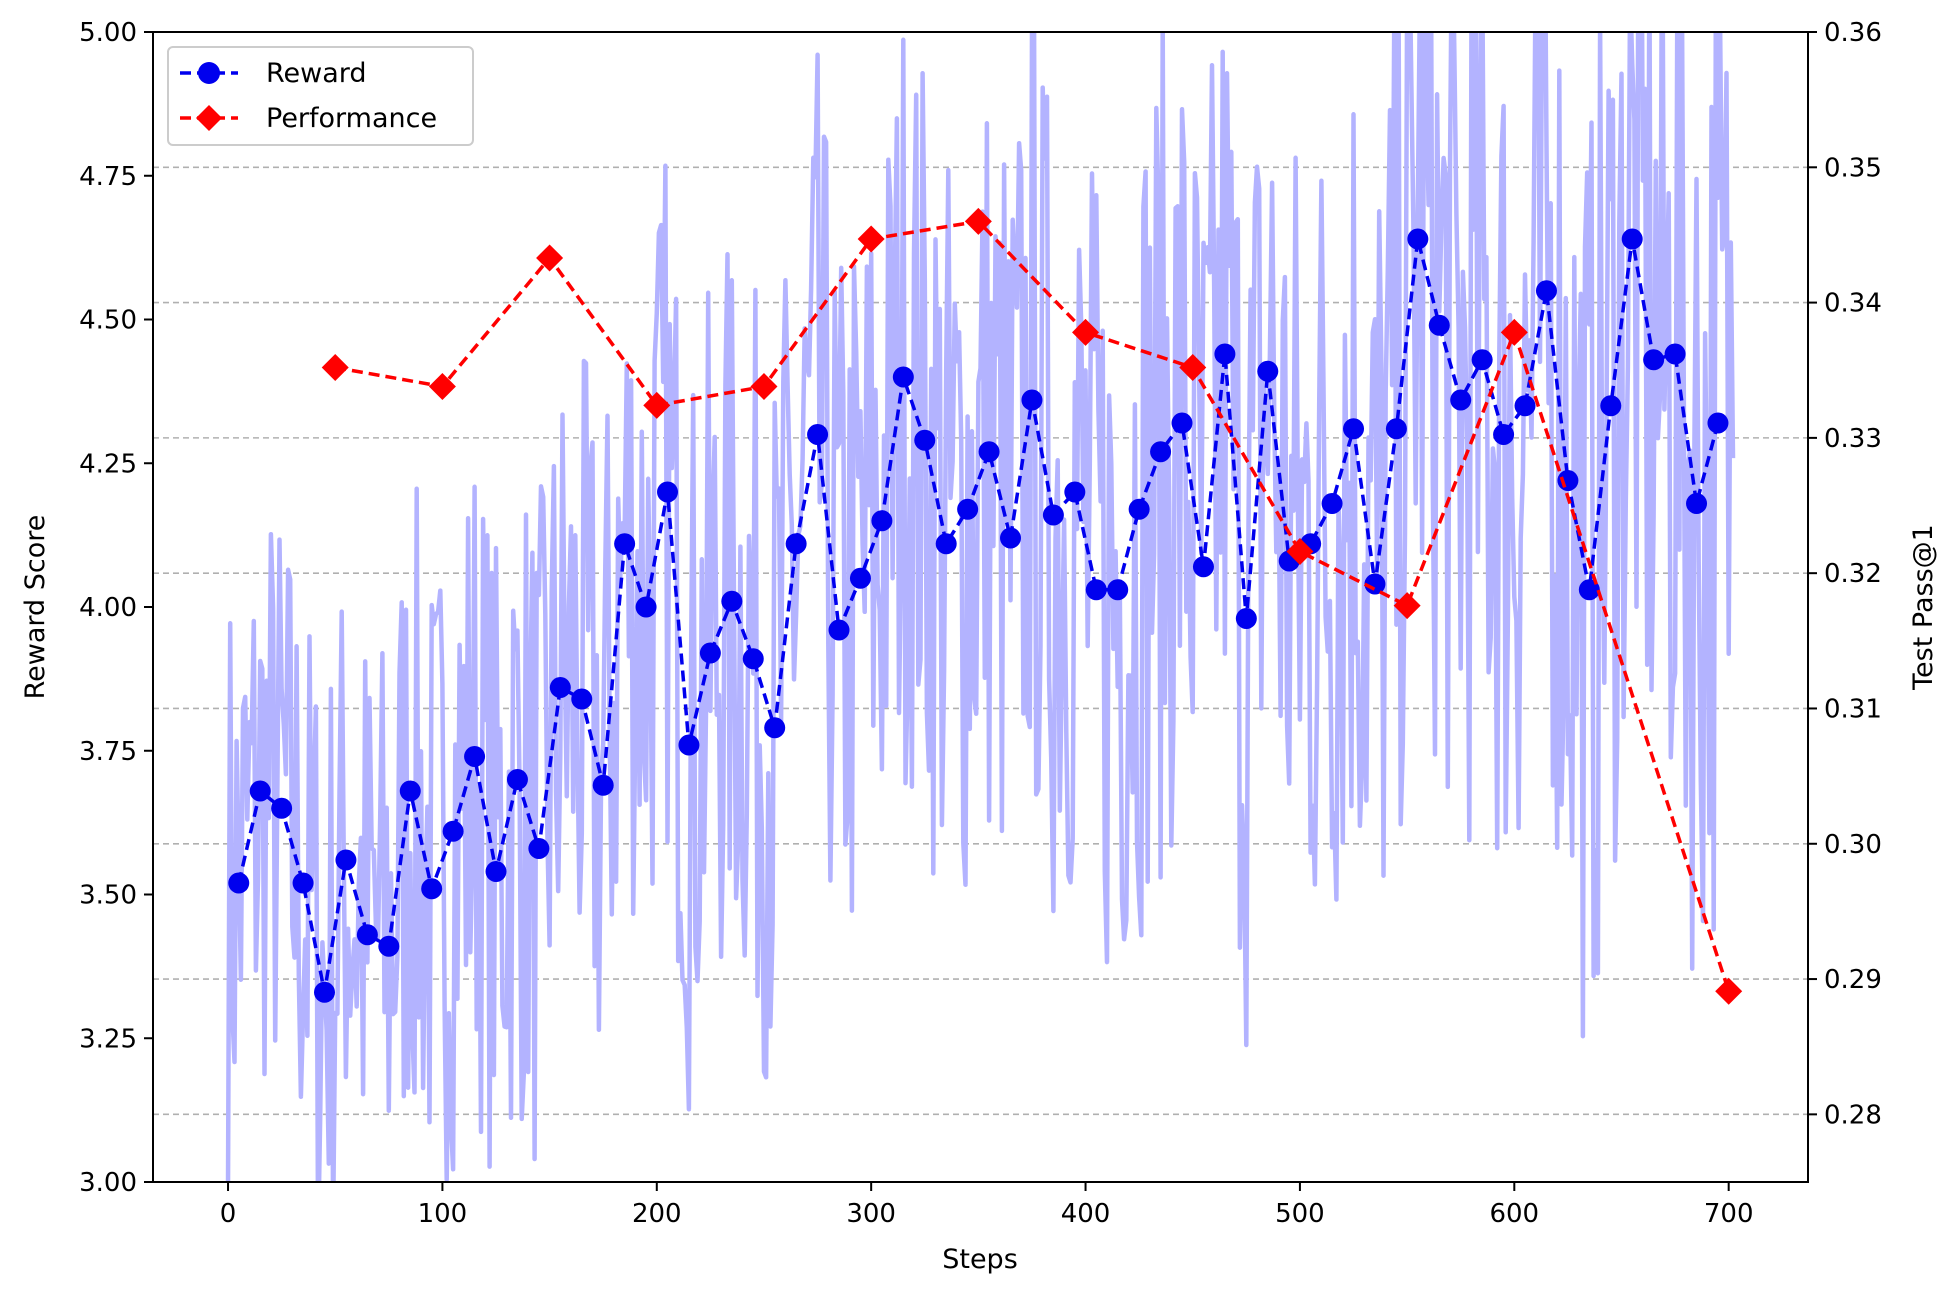 The image size is (1956, 1295). I want to click on y-left-tick-label: 4.75, so click(108, 177).